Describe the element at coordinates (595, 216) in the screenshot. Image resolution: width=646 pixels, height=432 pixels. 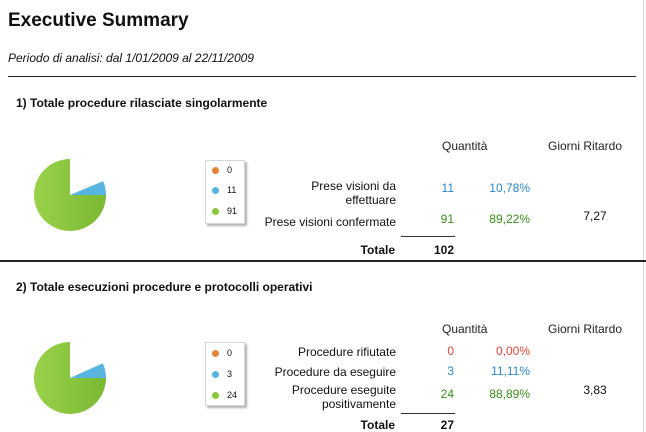
I see `section1-delay-days: 7,27` at that location.